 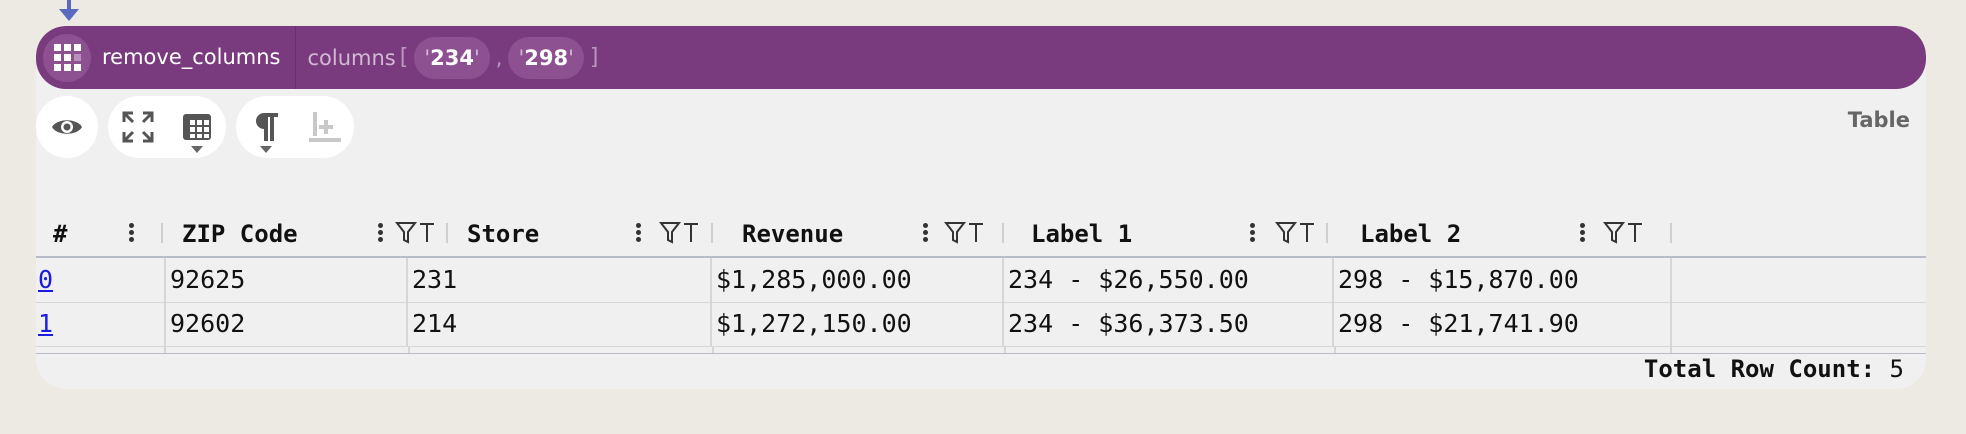 I want to click on column-header-label-2: Label 2, so click(x=1410, y=233).